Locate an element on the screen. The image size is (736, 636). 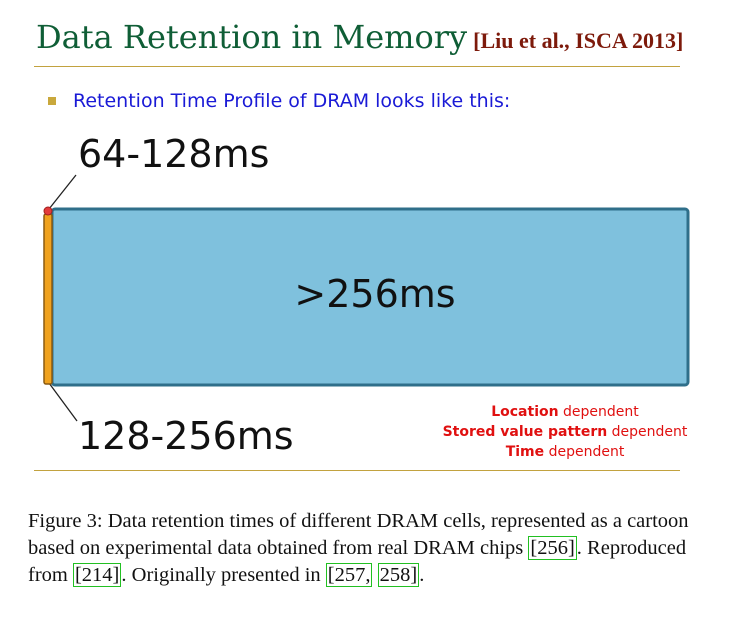
pointer-line-bottom is located at coordinates (63, 402).